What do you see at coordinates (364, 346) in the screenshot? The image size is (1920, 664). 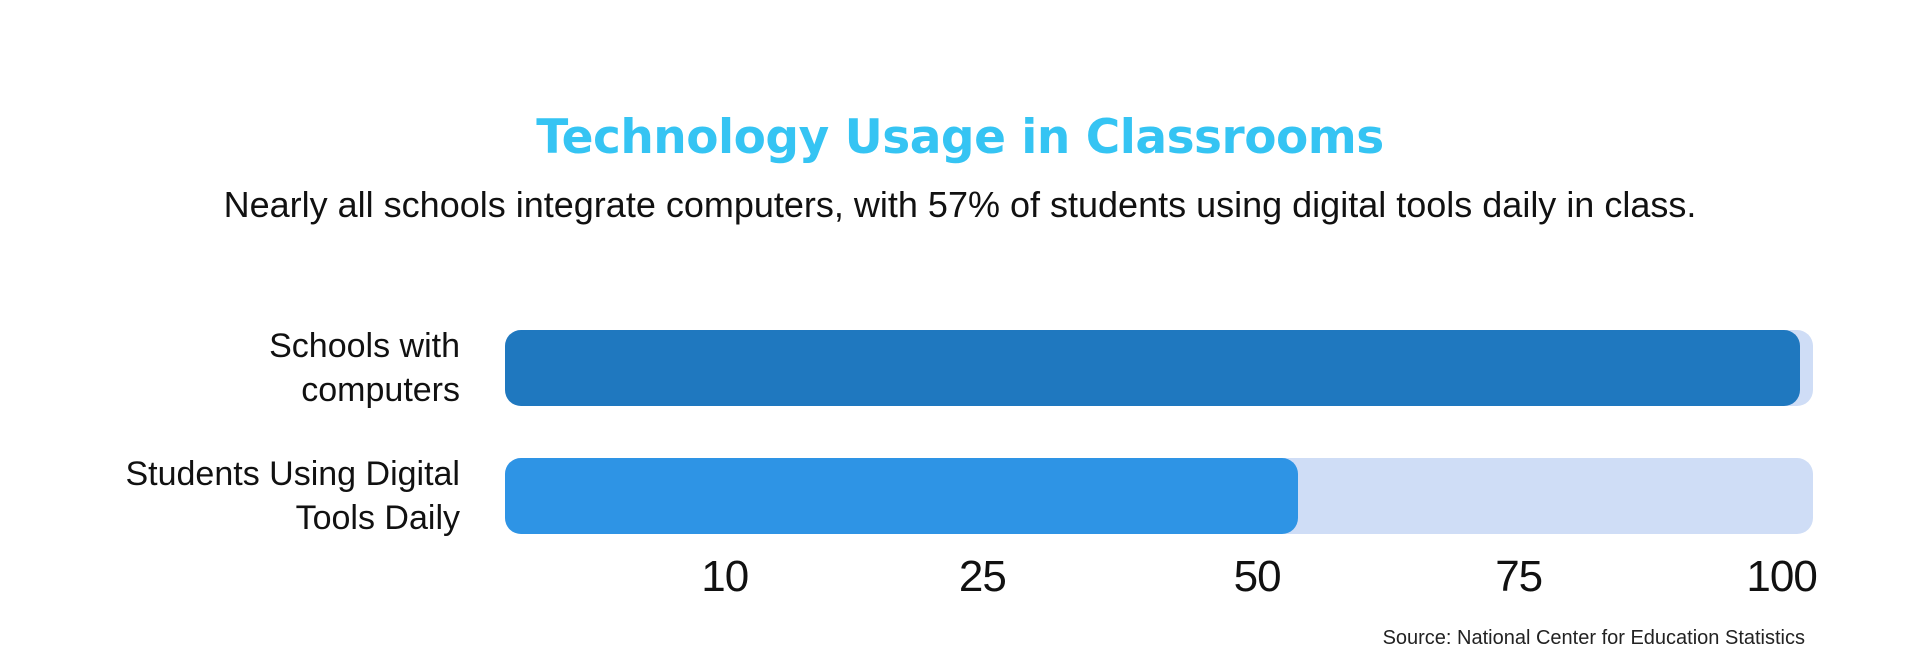 I see `bar-label-line: Schools with` at bounding box center [364, 346].